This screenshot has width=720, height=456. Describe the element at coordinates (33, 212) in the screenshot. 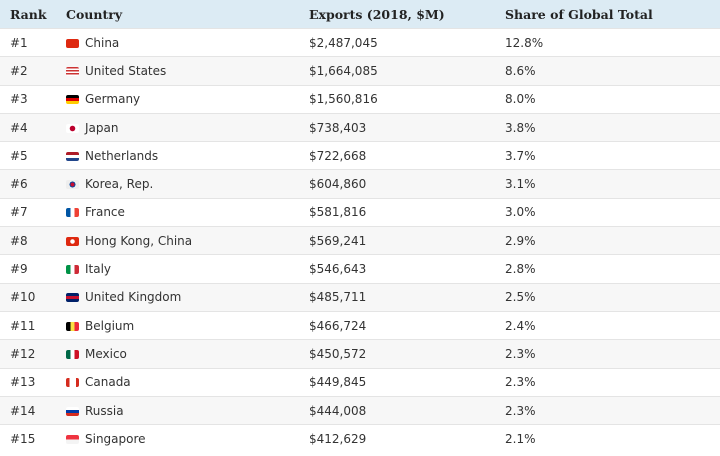

I see `rank-cell: #7` at that location.